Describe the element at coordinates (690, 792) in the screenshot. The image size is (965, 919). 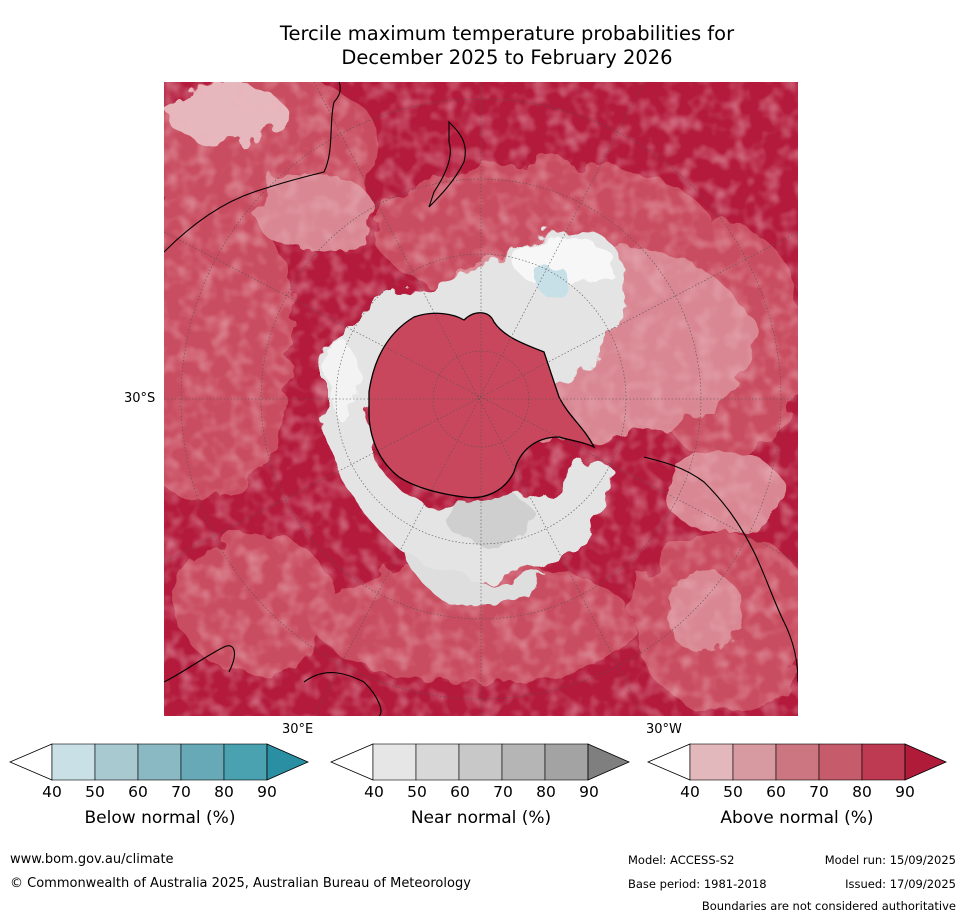
I see `above-tick-40: 40` at that location.